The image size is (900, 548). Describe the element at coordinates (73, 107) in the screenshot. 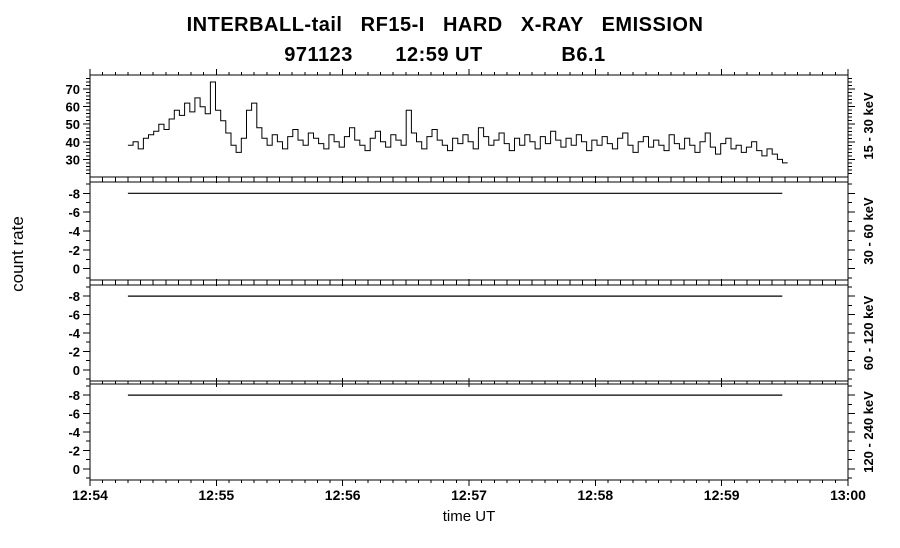

I see `y-tick-label: 60` at that location.